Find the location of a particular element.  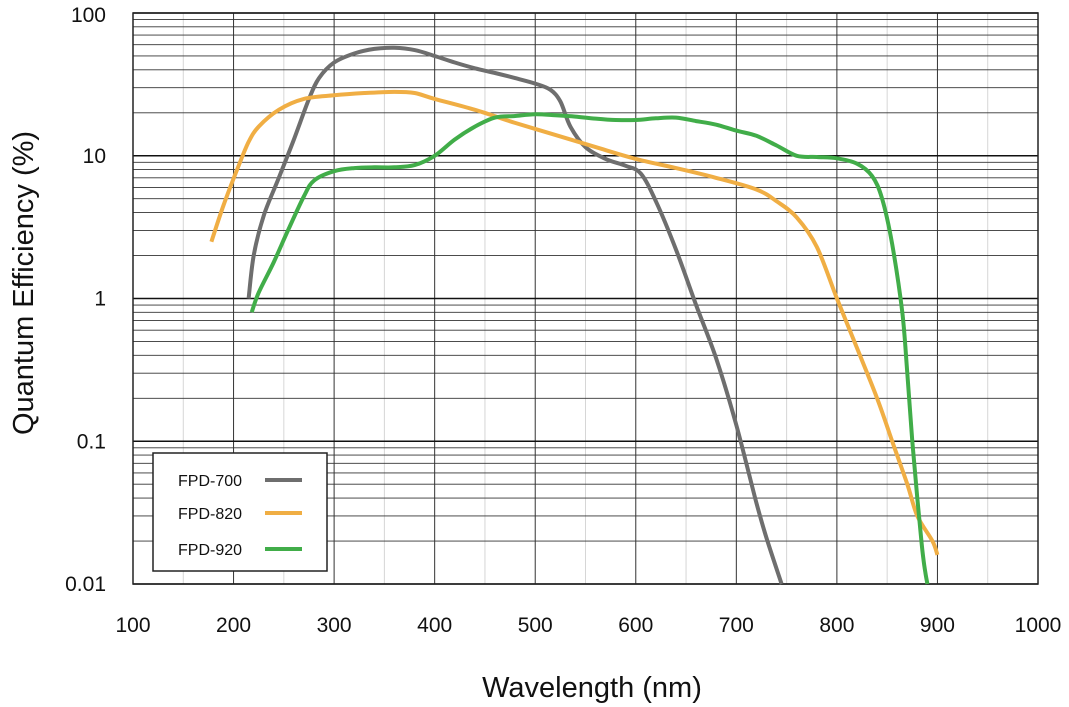

y-tick-label: 1 is located at coordinates (100, 299).